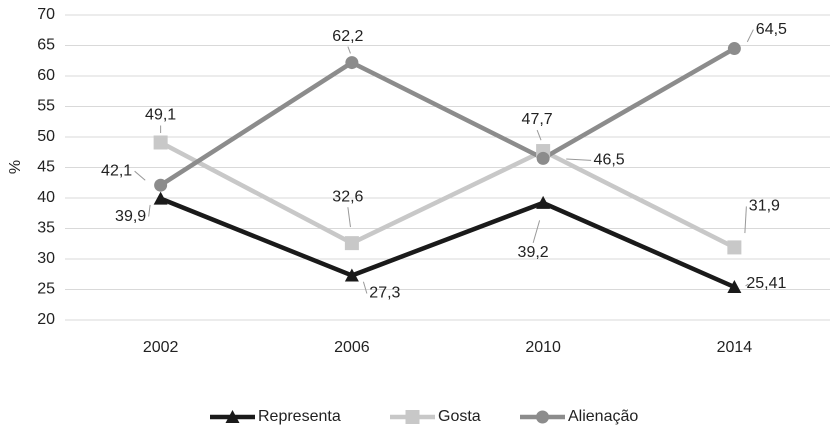 This screenshot has width=833, height=430. What do you see at coordinates (46, 228) in the screenshot?
I see `y-tick-label: 35` at bounding box center [46, 228].